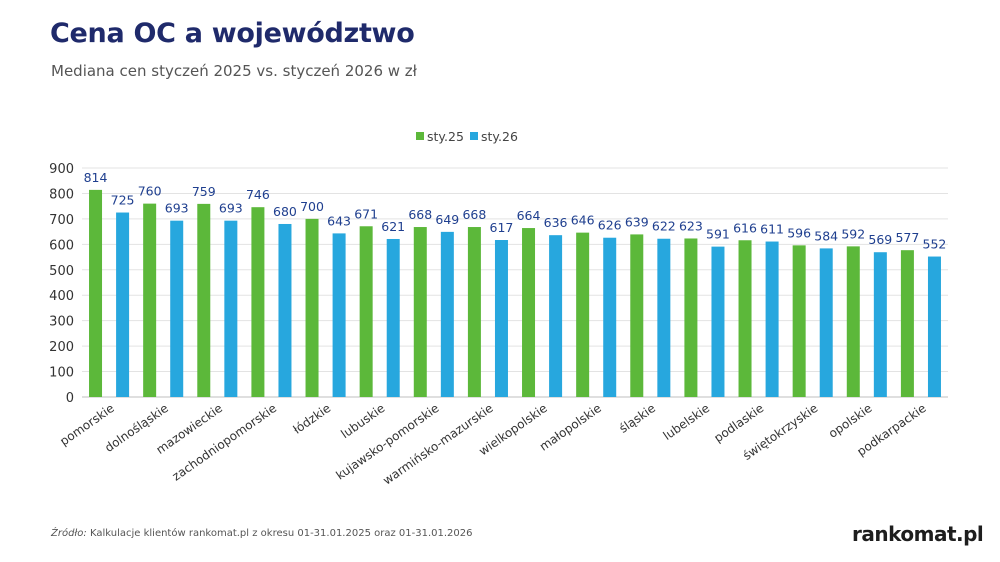 The image size is (1000, 562). I want to click on y-tick-label: 700, so click(61, 220).